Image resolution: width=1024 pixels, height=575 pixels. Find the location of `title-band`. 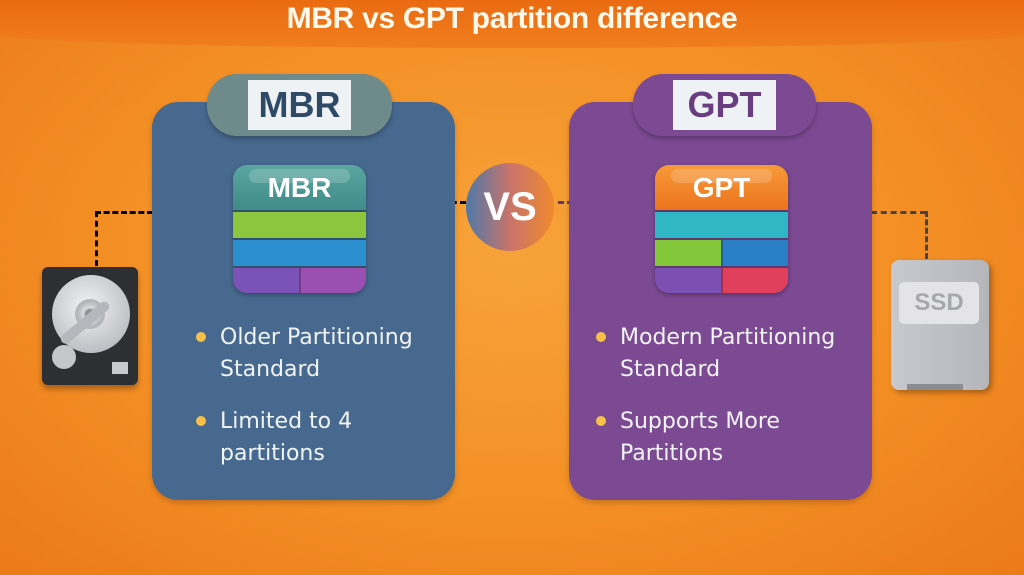

title-band is located at coordinates (512, 24).